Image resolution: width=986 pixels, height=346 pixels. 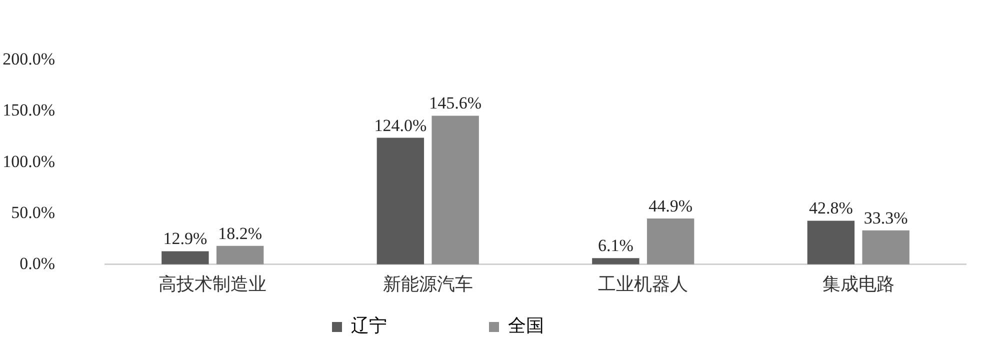 What do you see at coordinates (28, 59) in the screenshot?
I see `y-tick-label: 200.0%` at bounding box center [28, 59].